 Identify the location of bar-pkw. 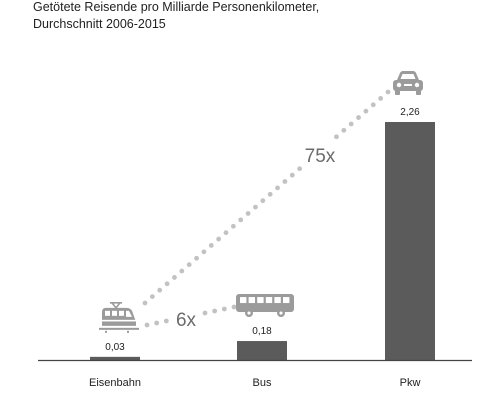
(410, 241).